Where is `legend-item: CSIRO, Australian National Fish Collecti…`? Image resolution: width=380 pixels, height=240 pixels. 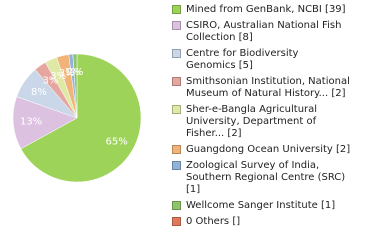 legend-item: CSIRO, Australian National Fish Collecti… is located at coordinates (274, 32).